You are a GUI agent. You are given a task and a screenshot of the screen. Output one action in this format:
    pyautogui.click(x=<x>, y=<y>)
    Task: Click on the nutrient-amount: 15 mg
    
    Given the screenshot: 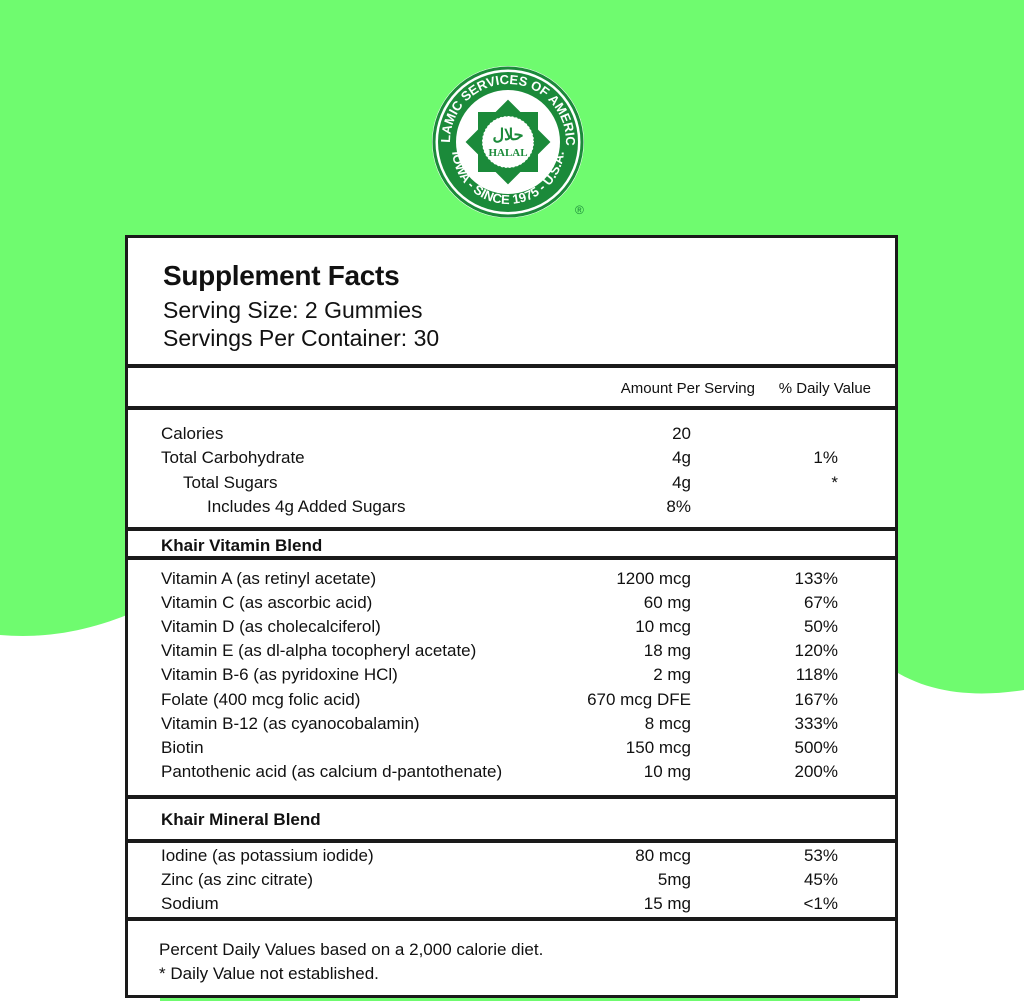 What is the action you would take?
    pyautogui.click(x=667, y=904)
    